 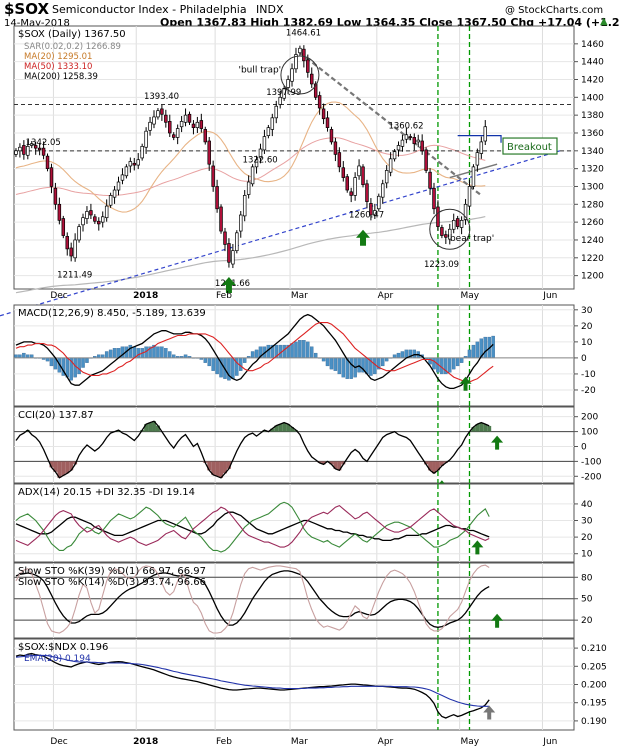 What do you see at coordinates (594, 722) in the screenshot?
I see `y-tick-label: 0.190` at bounding box center [594, 722].